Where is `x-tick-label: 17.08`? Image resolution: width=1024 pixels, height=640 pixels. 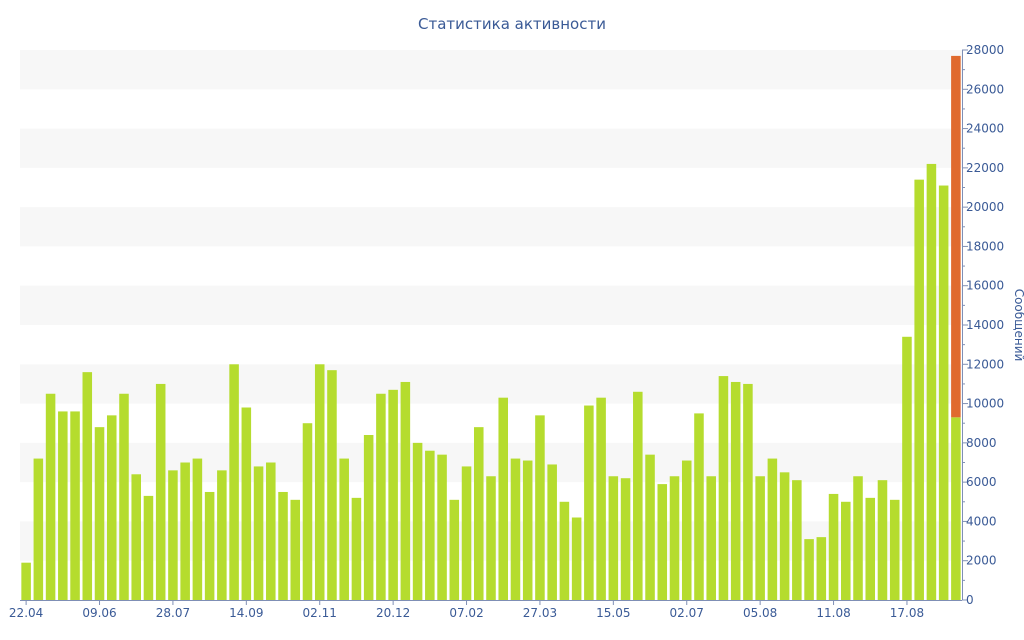
x-tick-label: 17.08 is located at coordinates (907, 613).